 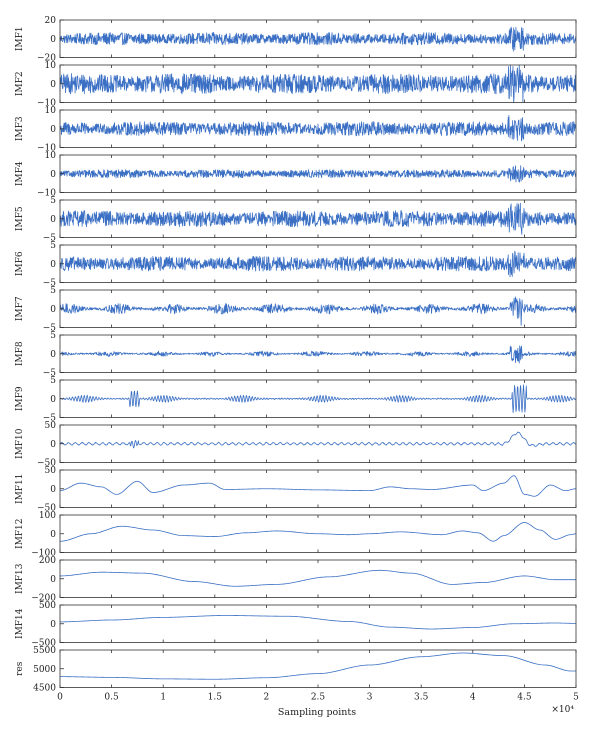 I want to click on panel-imf3: 10 0 −10 IMF3, so click(x=296, y=130).